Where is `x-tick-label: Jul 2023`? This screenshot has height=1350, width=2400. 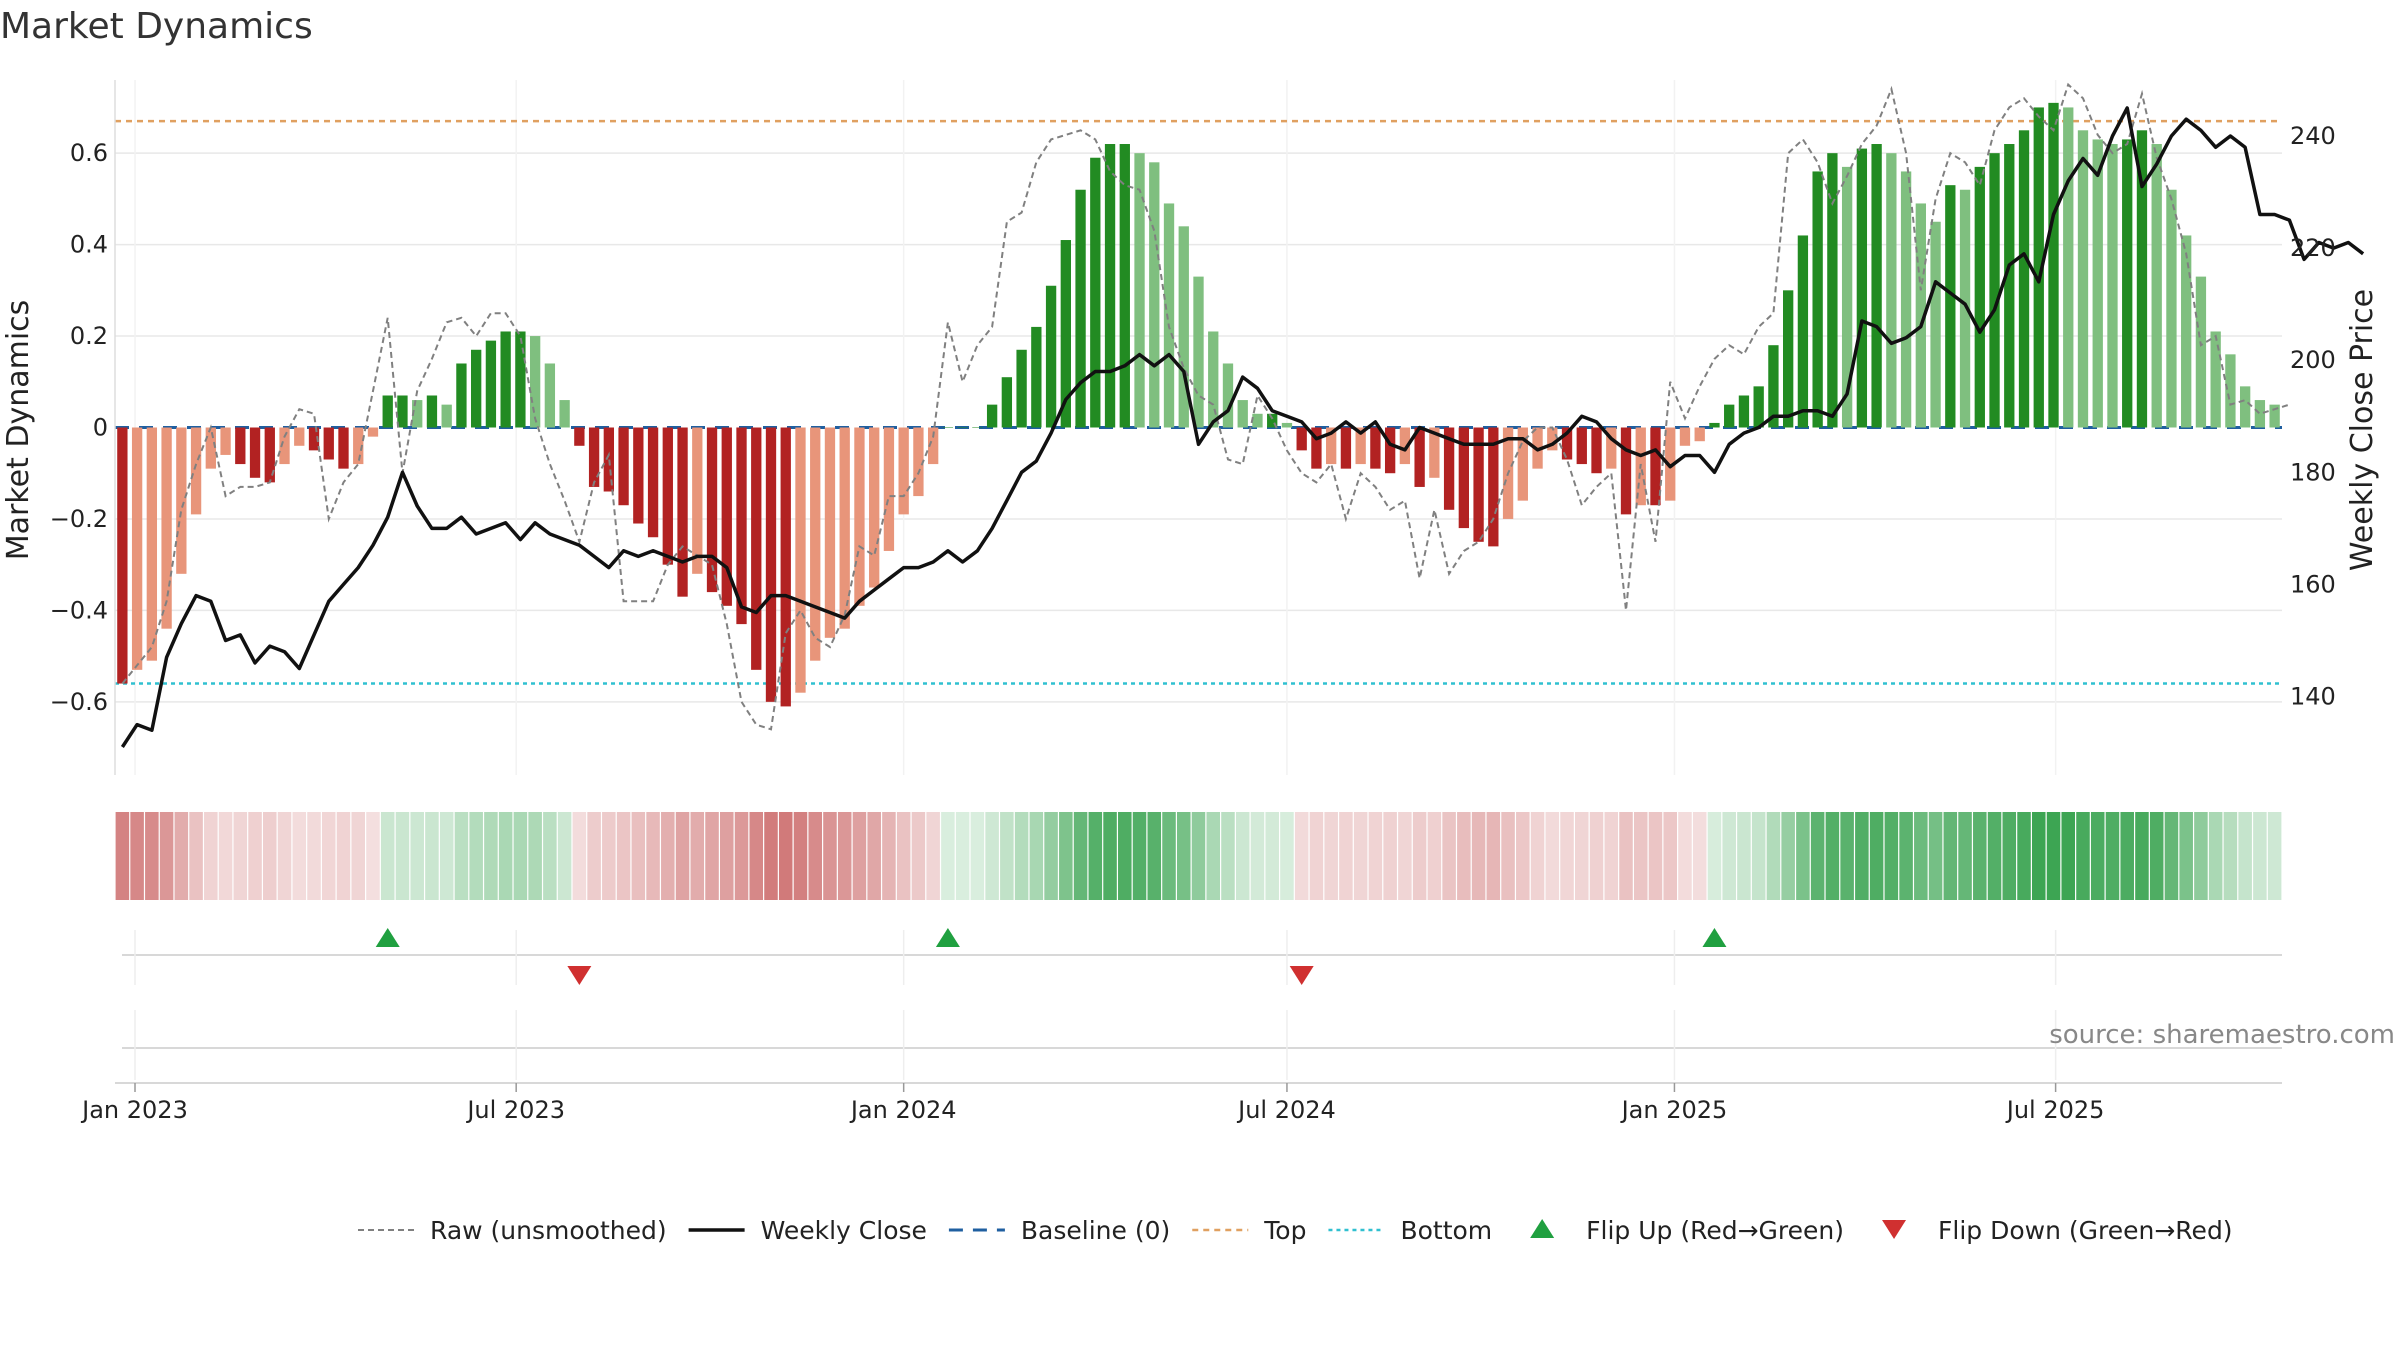 x-tick-label: Jul 2023 is located at coordinates (515, 1110).